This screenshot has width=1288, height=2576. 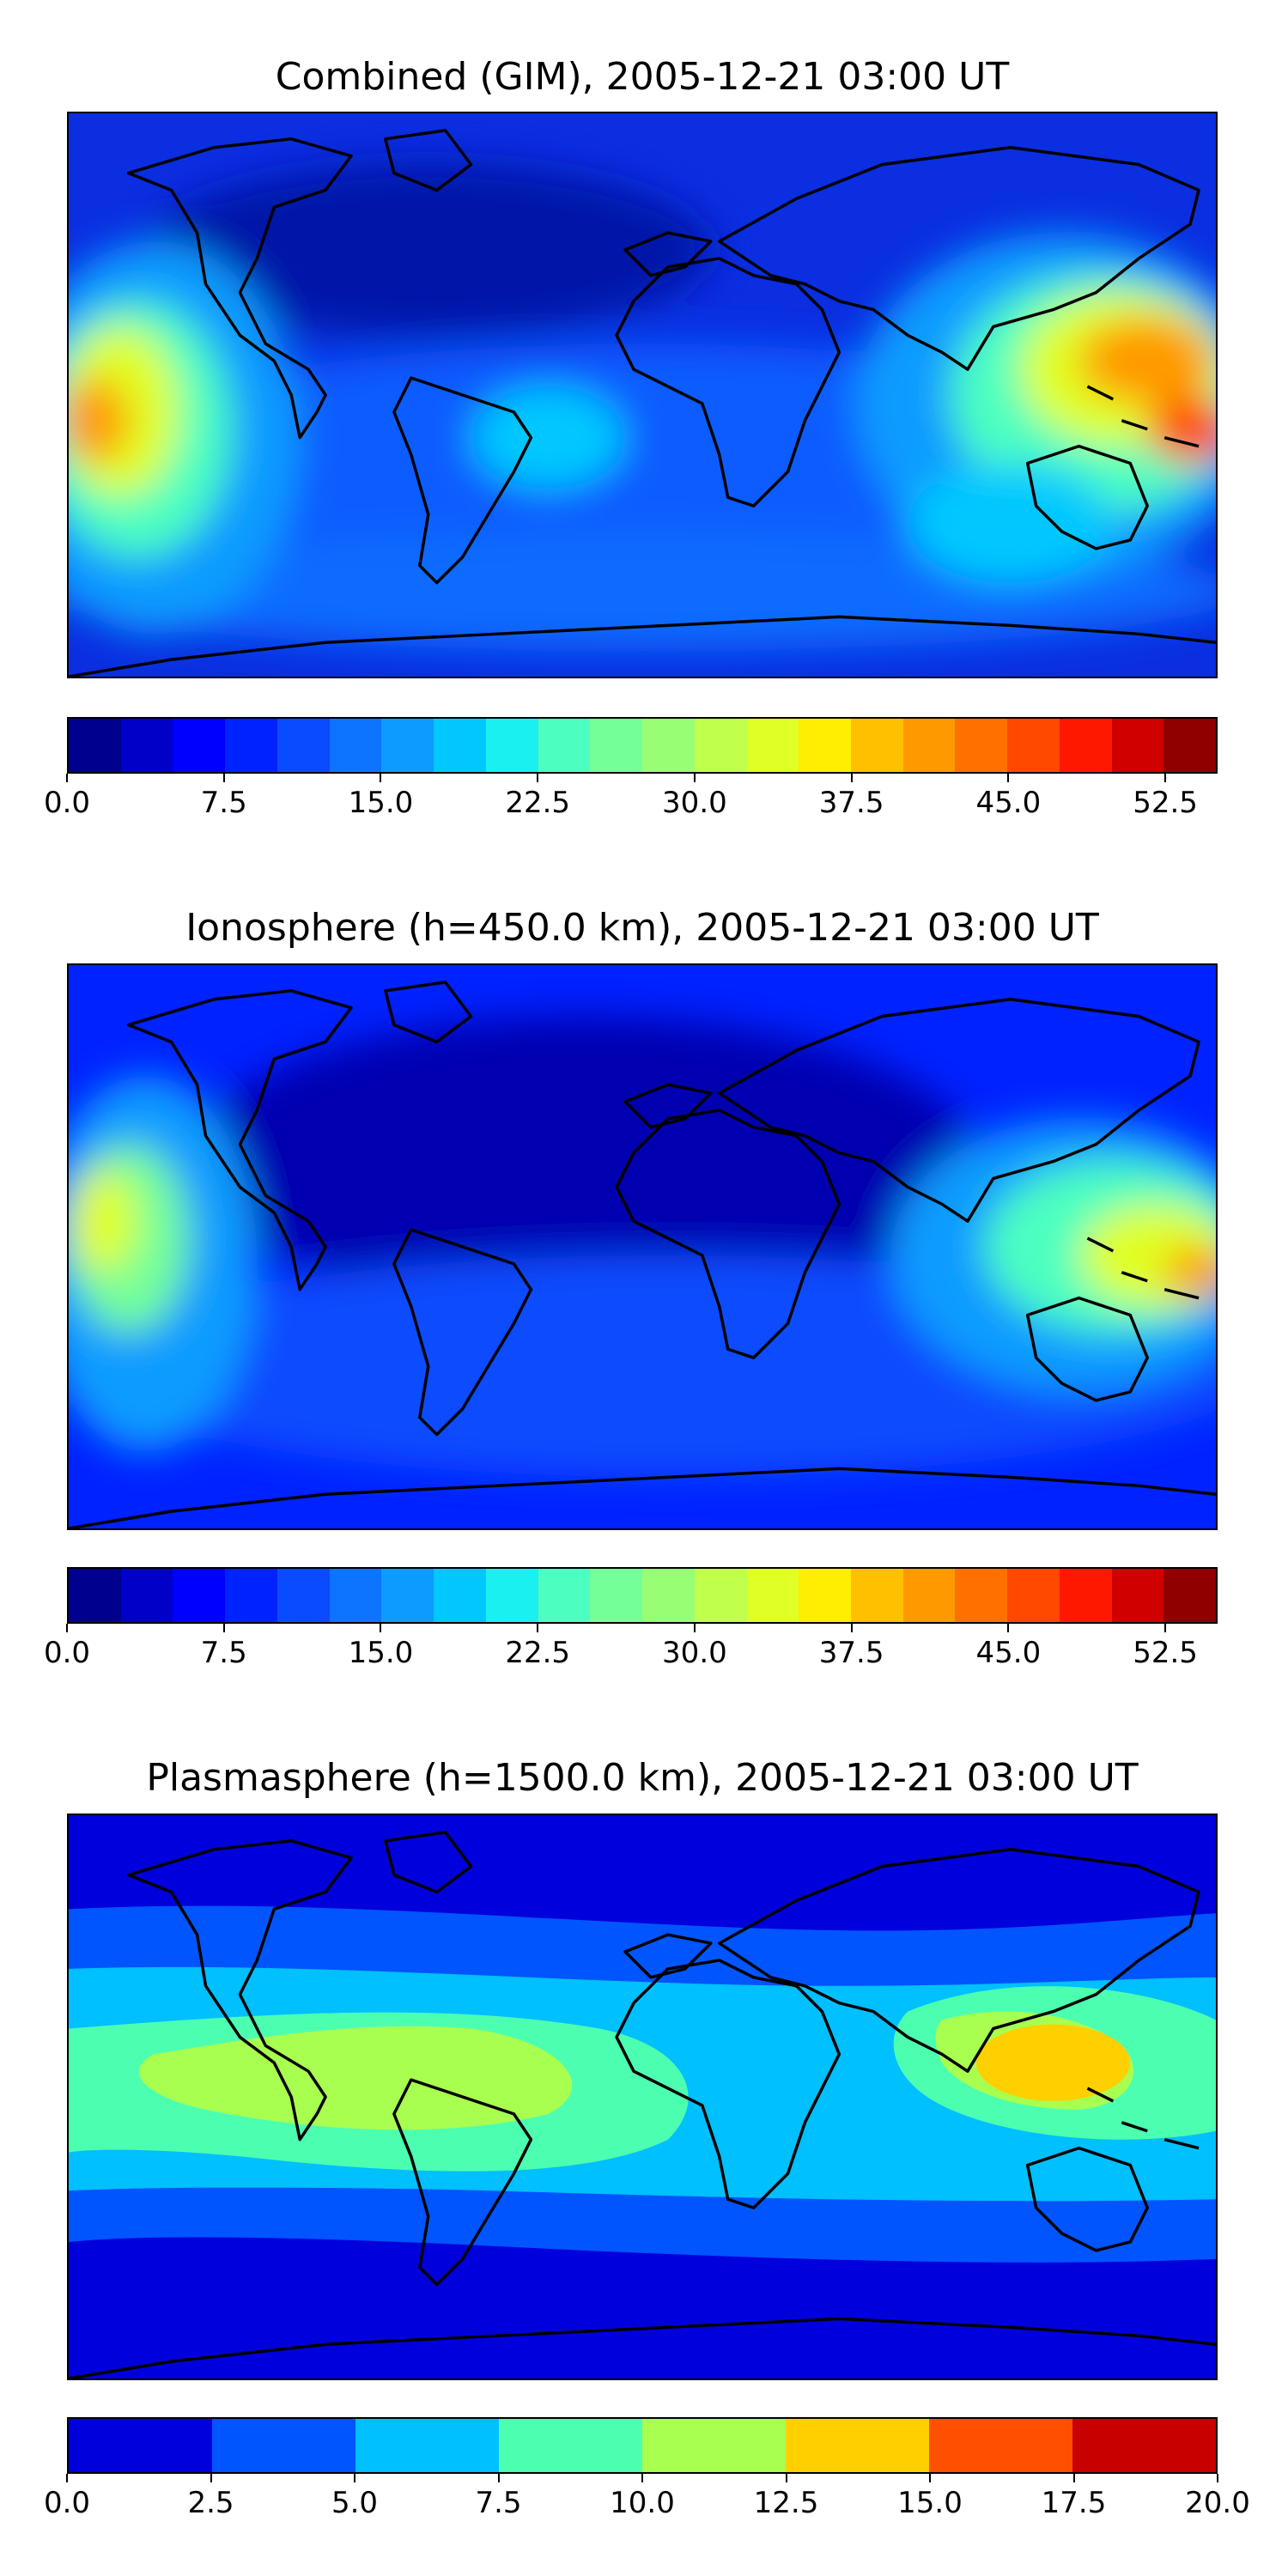 I want to click on map-title: Combined (GIM), 2005-12-21 03:00 UT, so click(x=642, y=77).